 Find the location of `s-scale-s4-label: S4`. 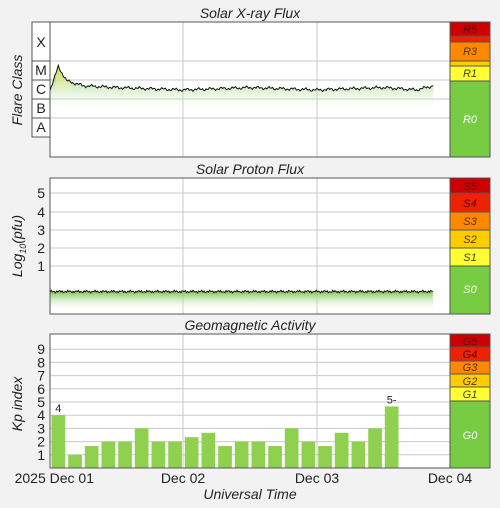

s-scale-s4-label: S4 is located at coordinates (469, 204).